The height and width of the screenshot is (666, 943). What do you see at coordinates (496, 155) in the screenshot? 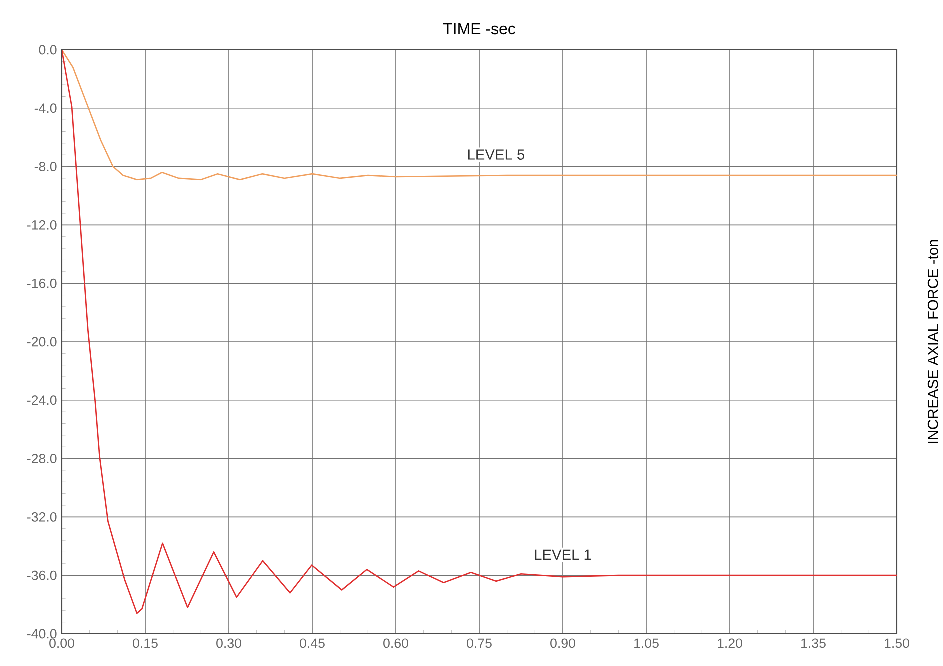
I see `series-label: LEVEL 5` at bounding box center [496, 155].